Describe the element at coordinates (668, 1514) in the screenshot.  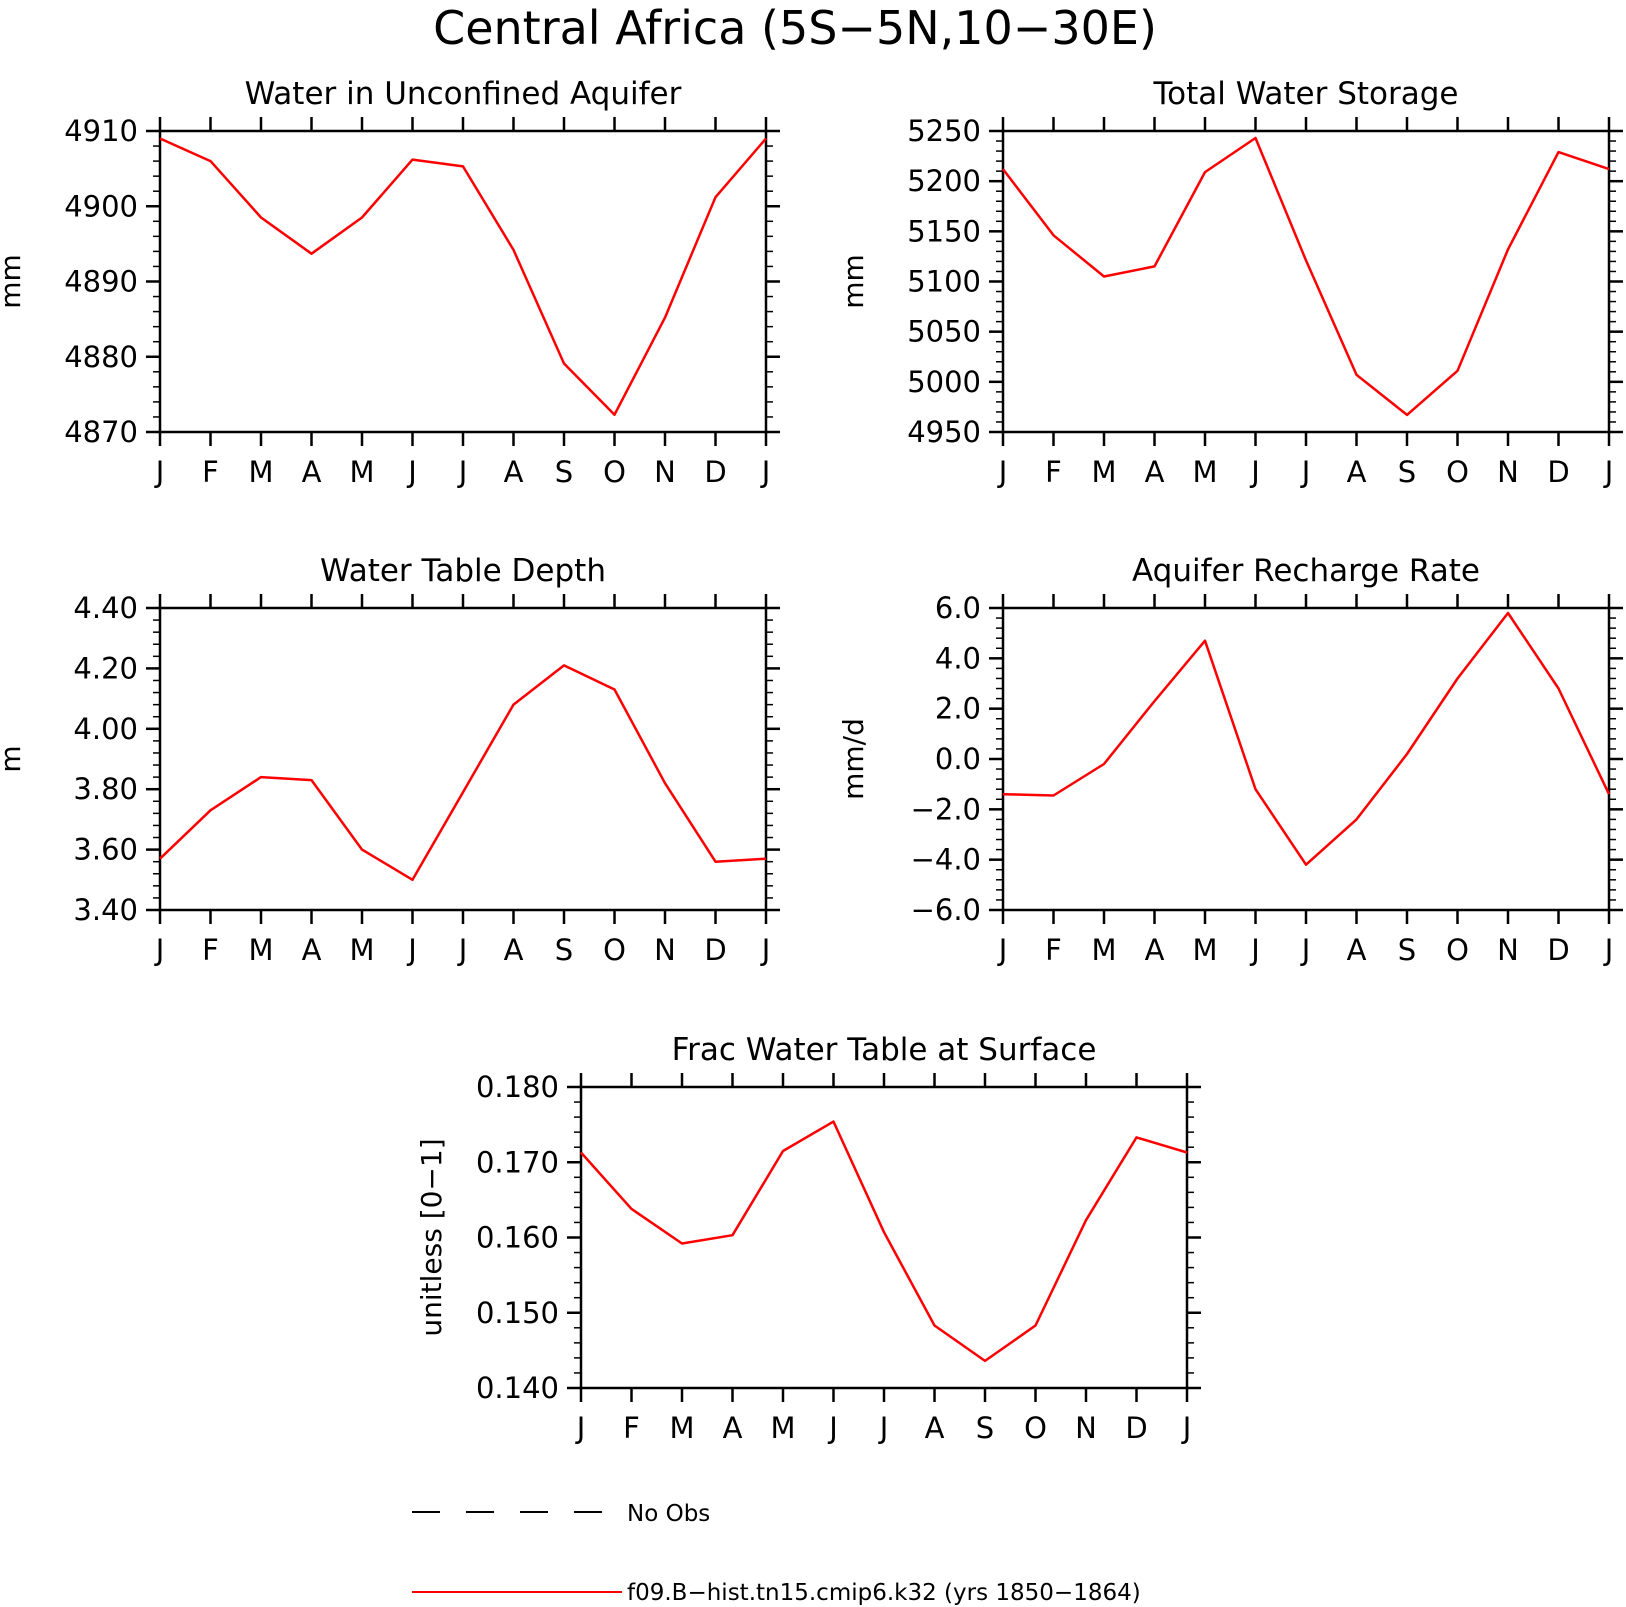
I see `legend-label-no-obs: No Obs` at that location.